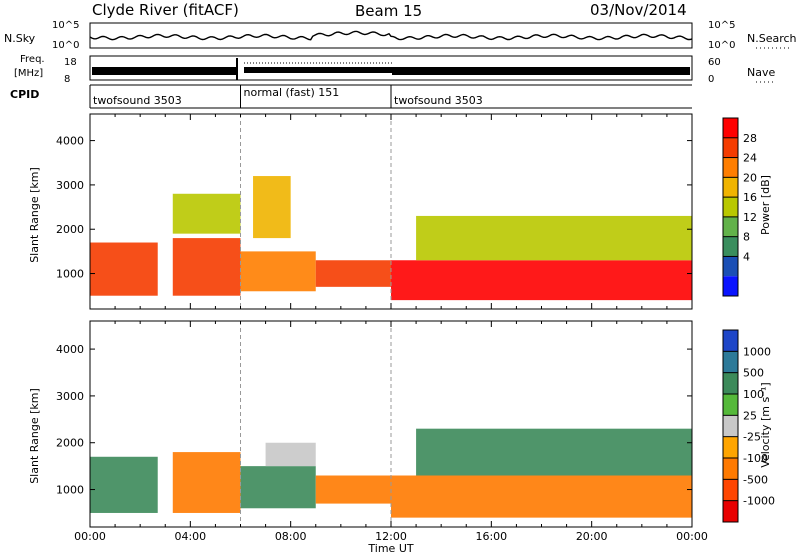 The width and height of the screenshot is (800, 554). I want to click on power-colorbar-frame, so click(730, 207).